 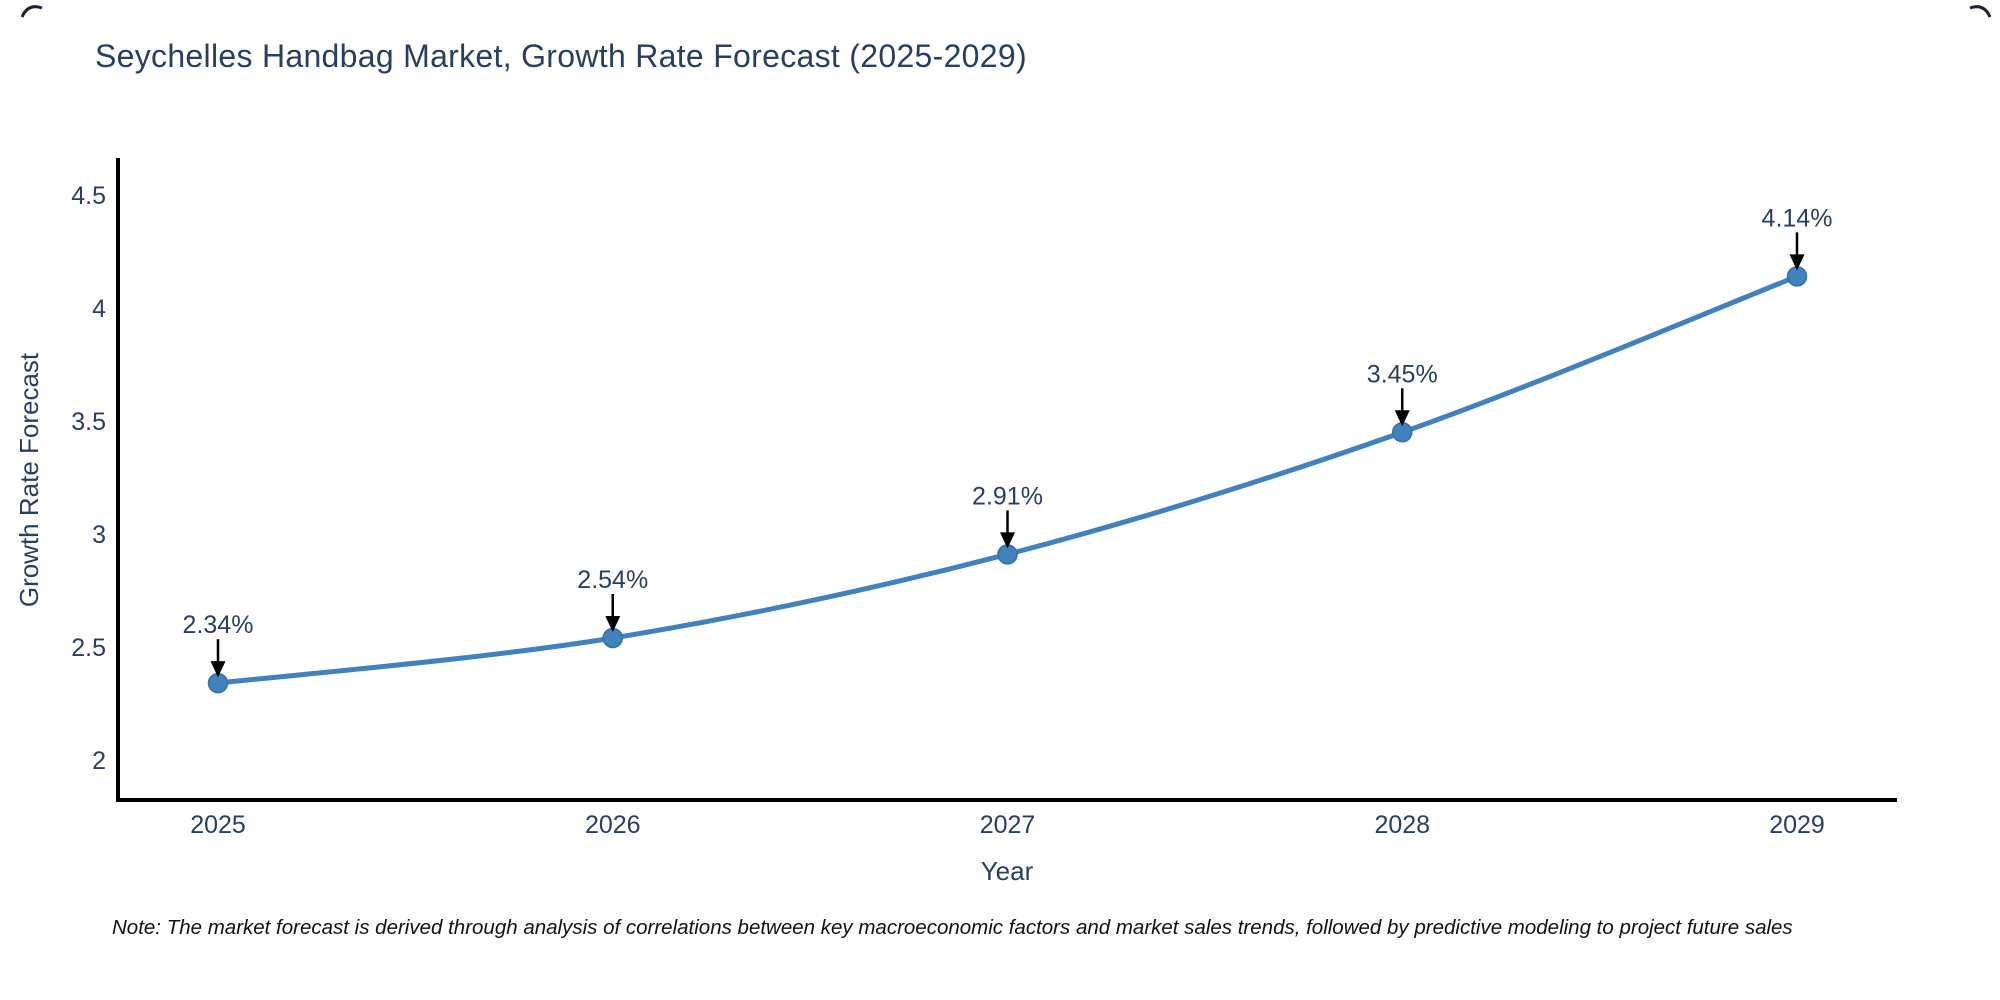 What do you see at coordinates (88, 648) in the screenshot?
I see `y-tick-label: 2.5` at bounding box center [88, 648].